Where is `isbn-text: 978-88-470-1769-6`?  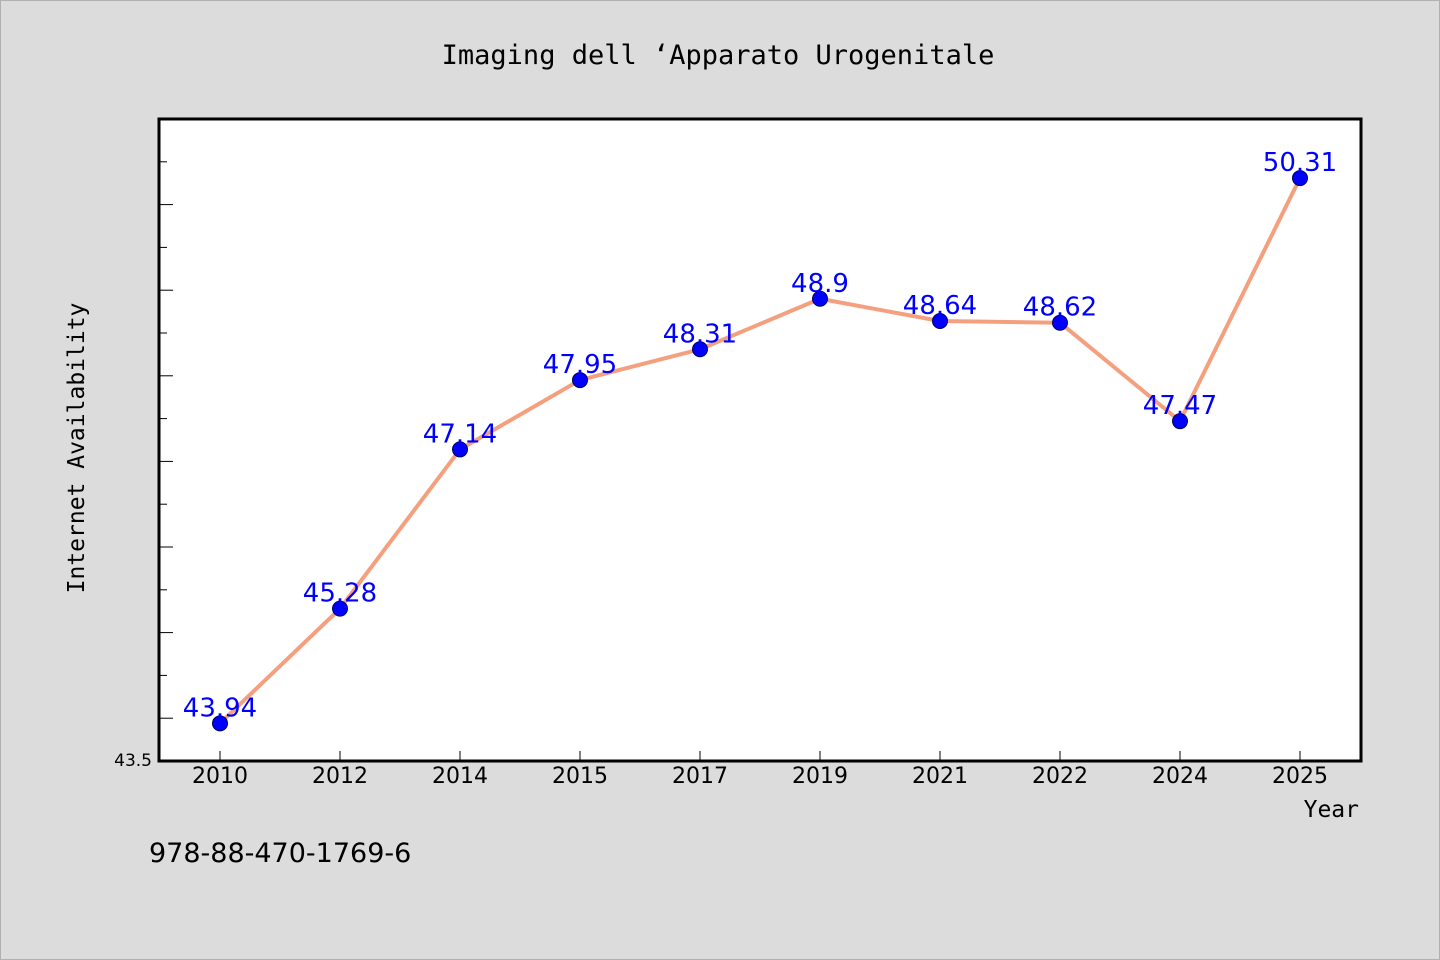 isbn-text: 978-88-470-1769-6 is located at coordinates (280, 853).